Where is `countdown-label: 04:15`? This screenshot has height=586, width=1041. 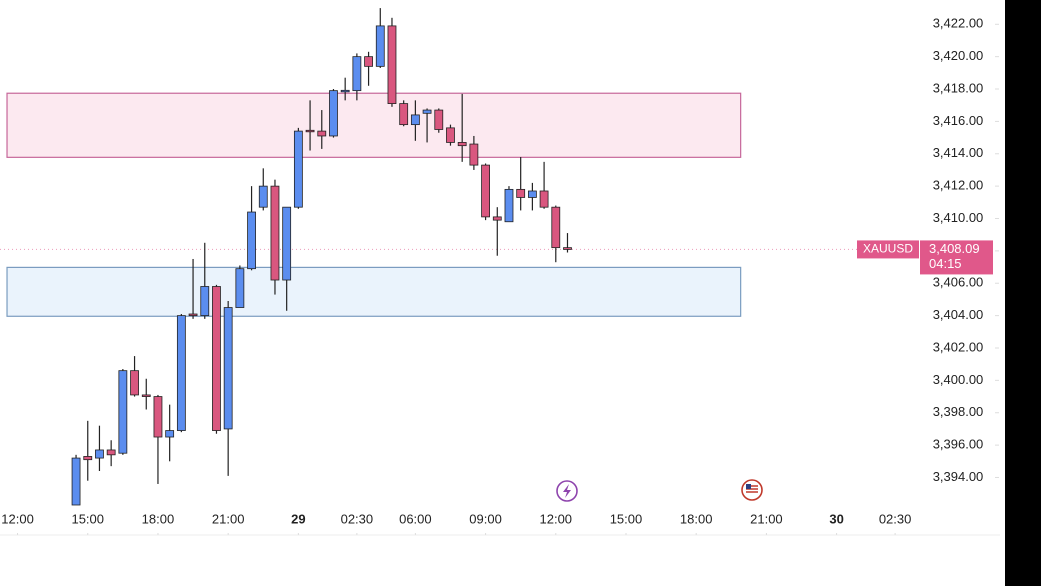 countdown-label: 04:15 is located at coordinates (945, 263).